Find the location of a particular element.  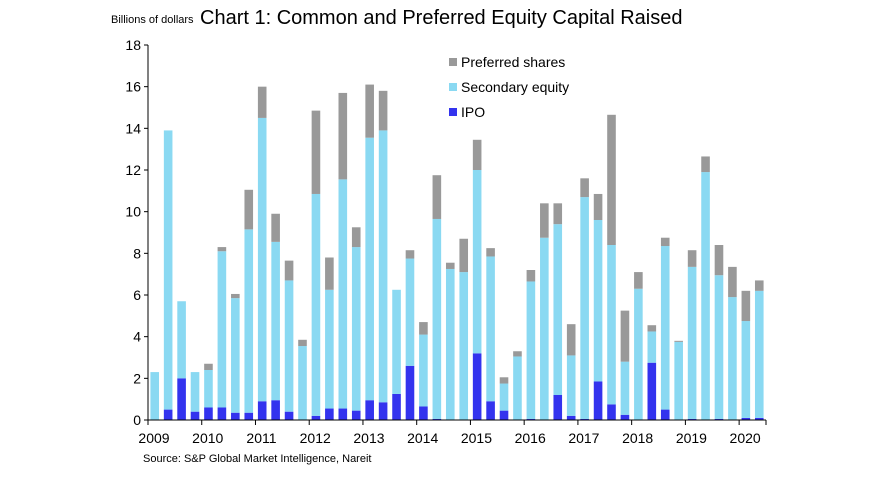

bar-secondary-equity-2017q3 is located at coordinates (611, 325).